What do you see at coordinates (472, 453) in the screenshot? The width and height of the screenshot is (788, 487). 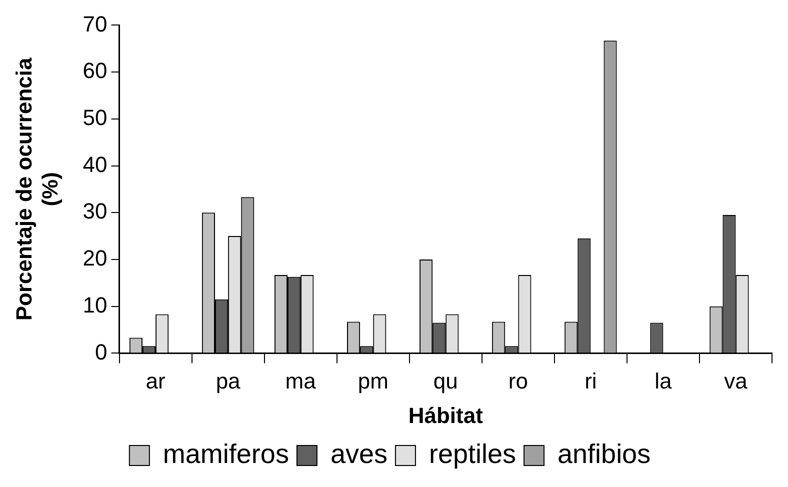 I see `legend-label: reptiles` at bounding box center [472, 453].